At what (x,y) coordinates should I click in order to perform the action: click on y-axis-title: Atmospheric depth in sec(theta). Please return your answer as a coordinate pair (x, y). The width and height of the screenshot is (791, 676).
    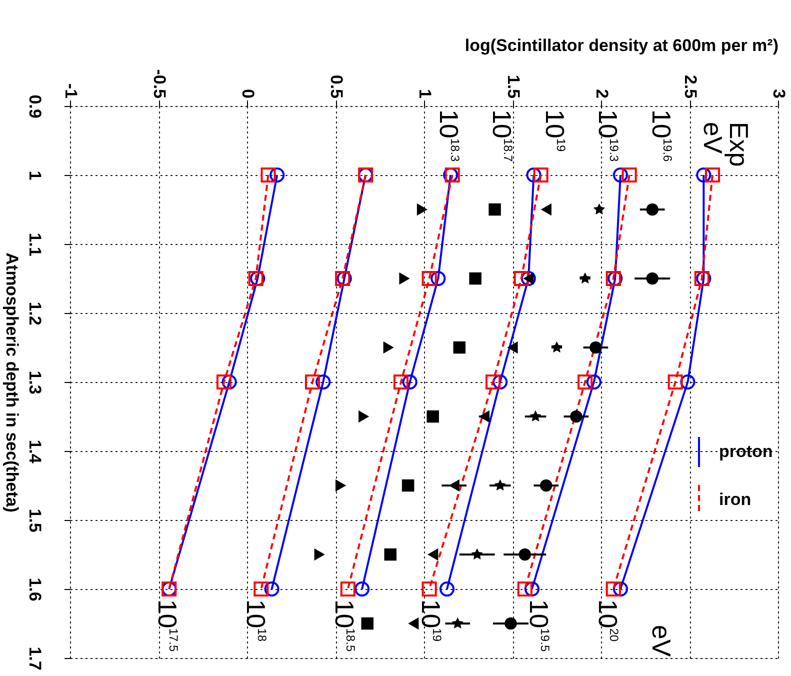
    Looking at the image, I should click on (12, 382).